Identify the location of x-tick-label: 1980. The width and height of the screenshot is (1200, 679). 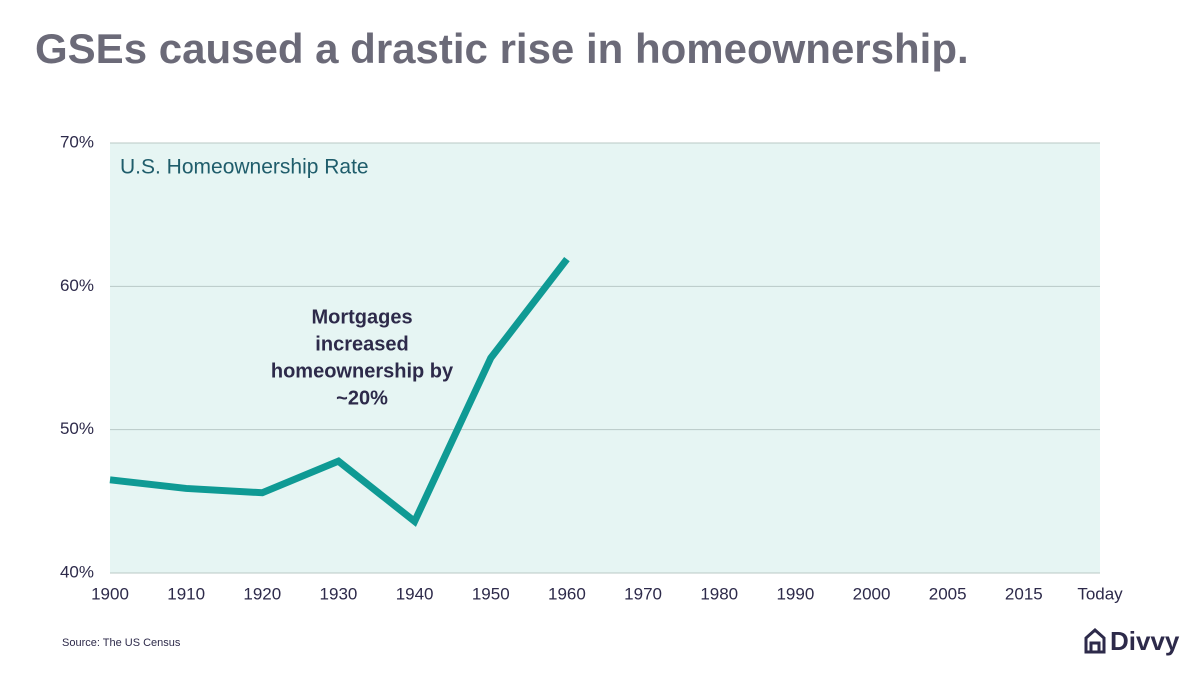
(719, 593).